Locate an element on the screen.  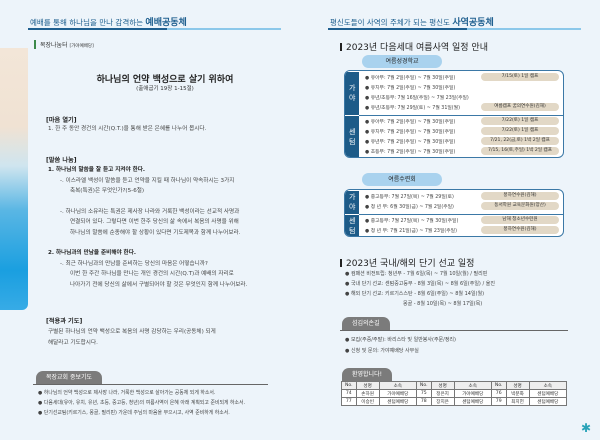
schedule-row: ● 청 년 부: 7월 21일(금) ~ 7월 23일(주일) is located at coordinates (411, 231).